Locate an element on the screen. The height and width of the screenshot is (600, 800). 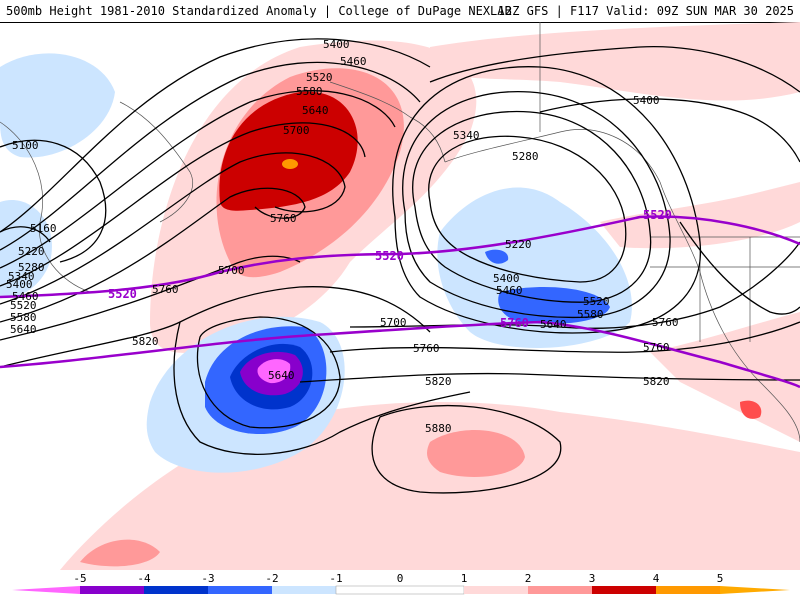
anomaly-colorbar: -5 -4 -3 -2 -1 0 1 2 3 4 5 is located at coordinates (401, 583).